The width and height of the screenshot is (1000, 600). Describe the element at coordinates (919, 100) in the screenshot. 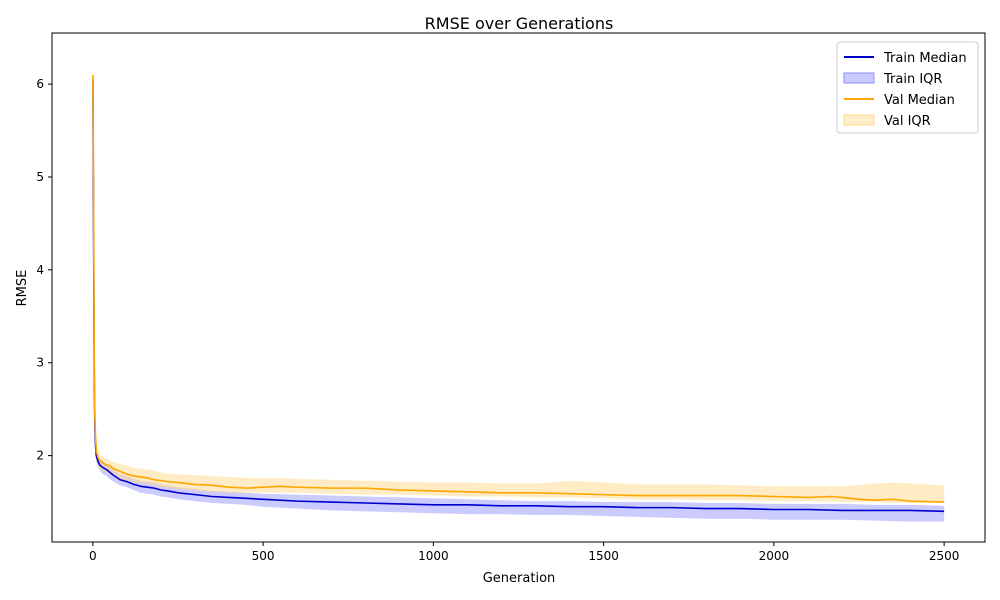

I see `val-median-legend-label: Val Median` at that location.